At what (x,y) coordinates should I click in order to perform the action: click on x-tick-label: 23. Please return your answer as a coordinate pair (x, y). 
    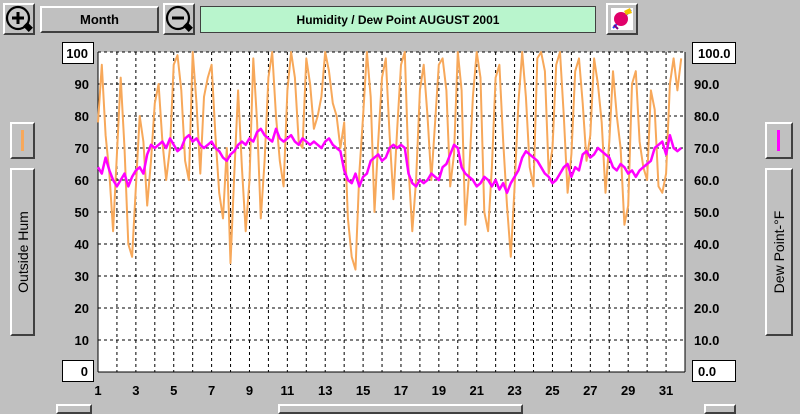
    Looking at the image, I should click on (514, 390).